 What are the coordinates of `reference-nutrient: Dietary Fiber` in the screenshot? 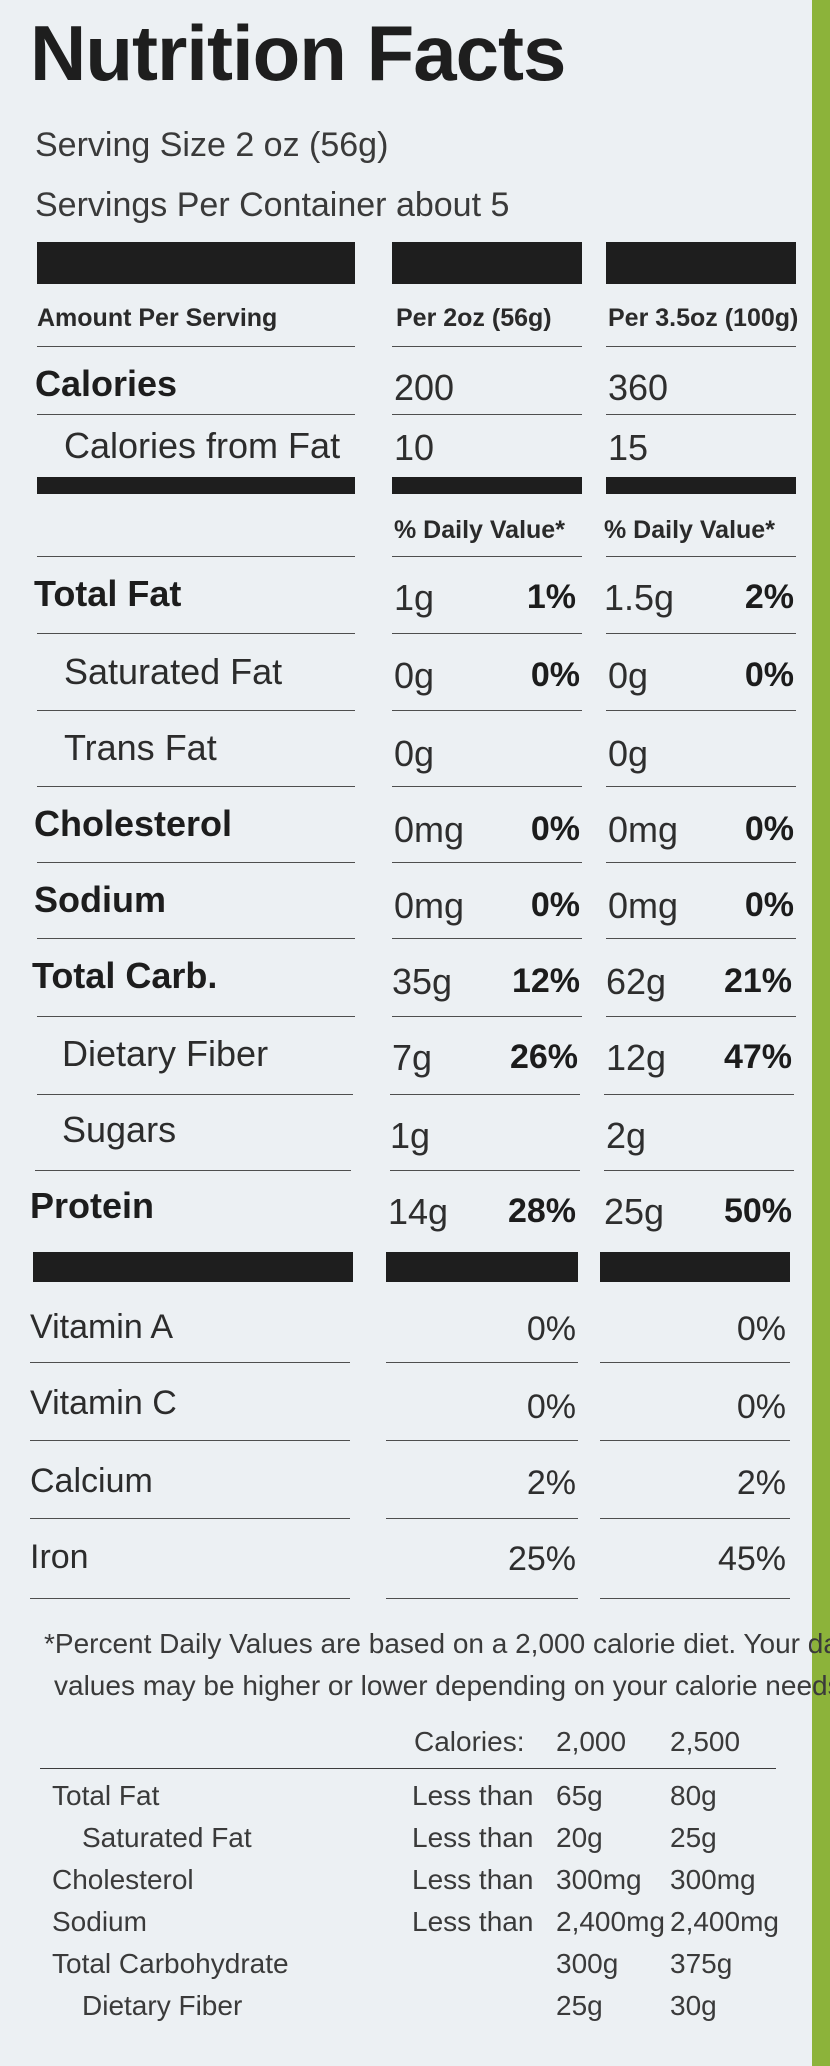 It's located at (162, 2005).